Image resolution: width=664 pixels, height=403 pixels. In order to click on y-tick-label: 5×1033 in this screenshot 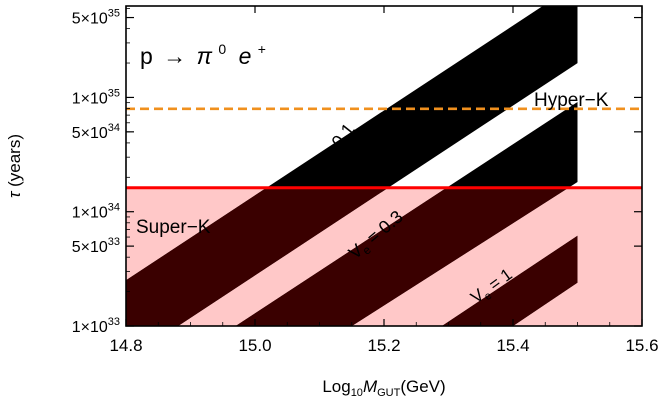, I will do `click(96, 246)`.